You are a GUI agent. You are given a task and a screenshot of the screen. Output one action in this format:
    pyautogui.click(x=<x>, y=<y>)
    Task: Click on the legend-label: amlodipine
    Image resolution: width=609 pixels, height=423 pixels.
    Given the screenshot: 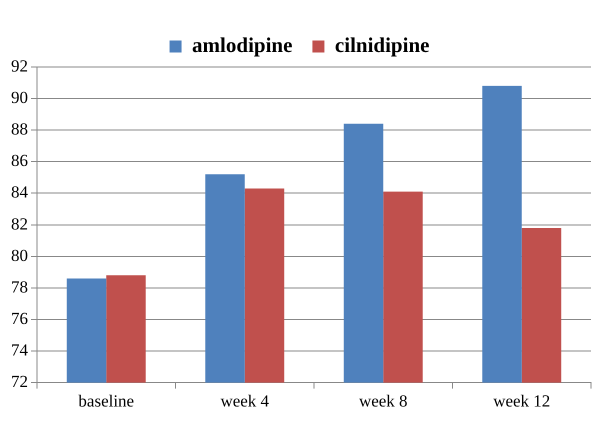 What is the action you would take?
    pyautogui.click(x=242, y=44)
    